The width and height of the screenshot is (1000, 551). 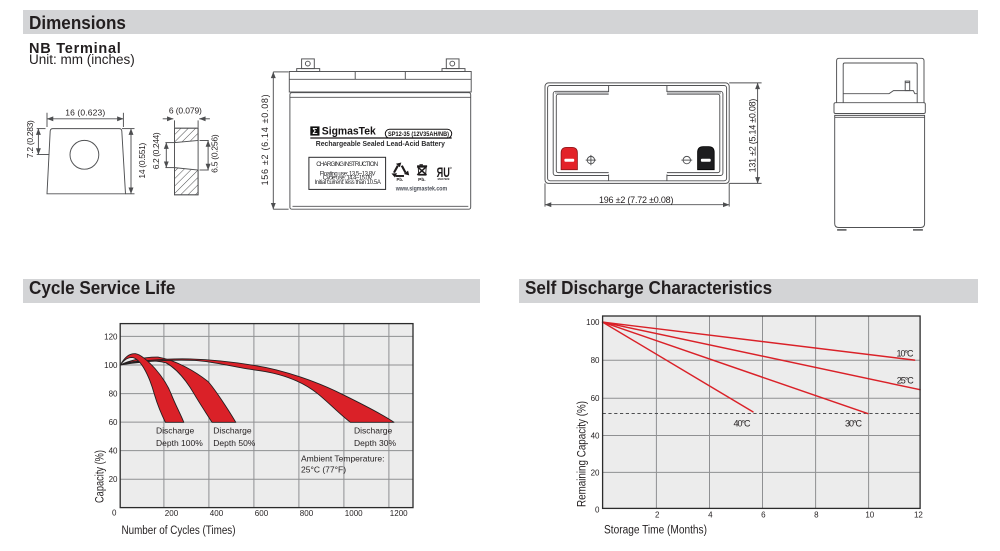 What do you see at coordinates (816, 514) in the screenshot?
I see `svg-text: 8` at bounding box center [816, 514].